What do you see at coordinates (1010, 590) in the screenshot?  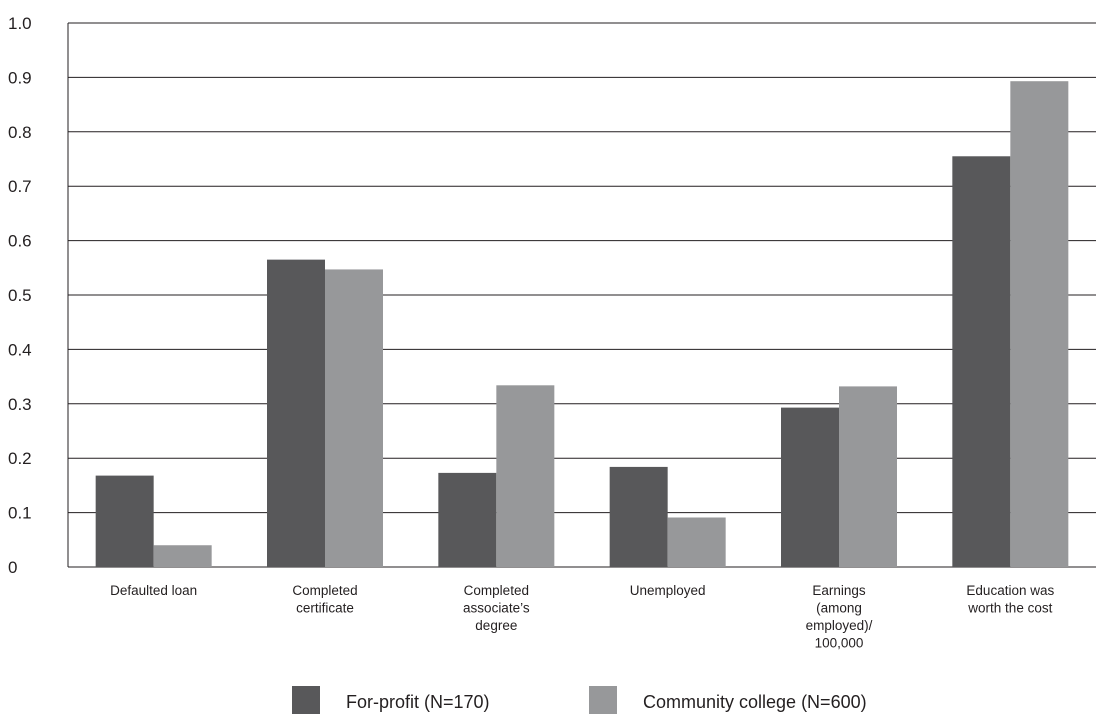 I see `x-tick-label: Education was` at bounding box center [1010, 590].